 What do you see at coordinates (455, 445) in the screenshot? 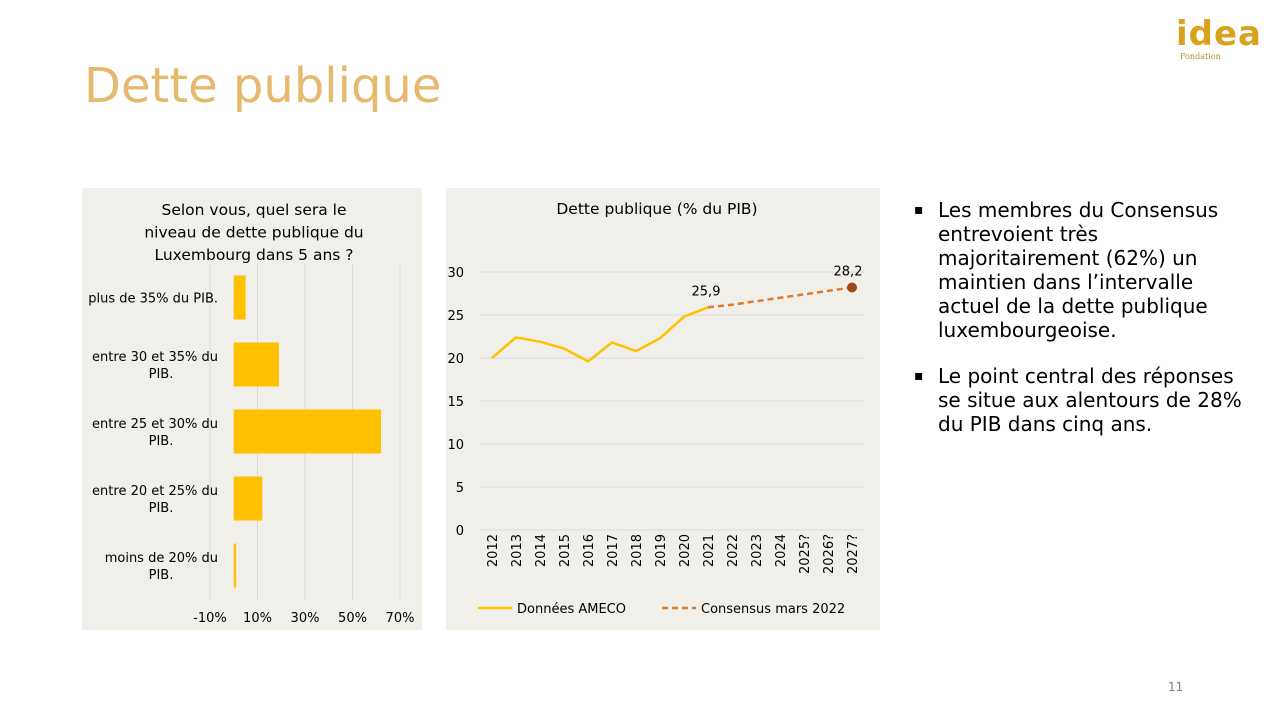
I see `line-y-tick-label: 10` at bounding box center [455, 445].